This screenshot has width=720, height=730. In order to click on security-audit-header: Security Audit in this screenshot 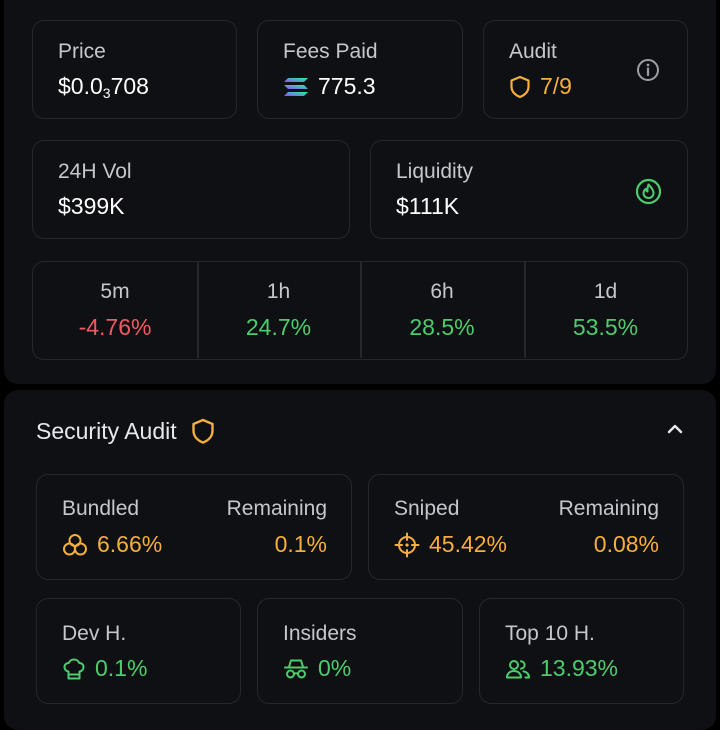, I will do `click(125, 431)`.